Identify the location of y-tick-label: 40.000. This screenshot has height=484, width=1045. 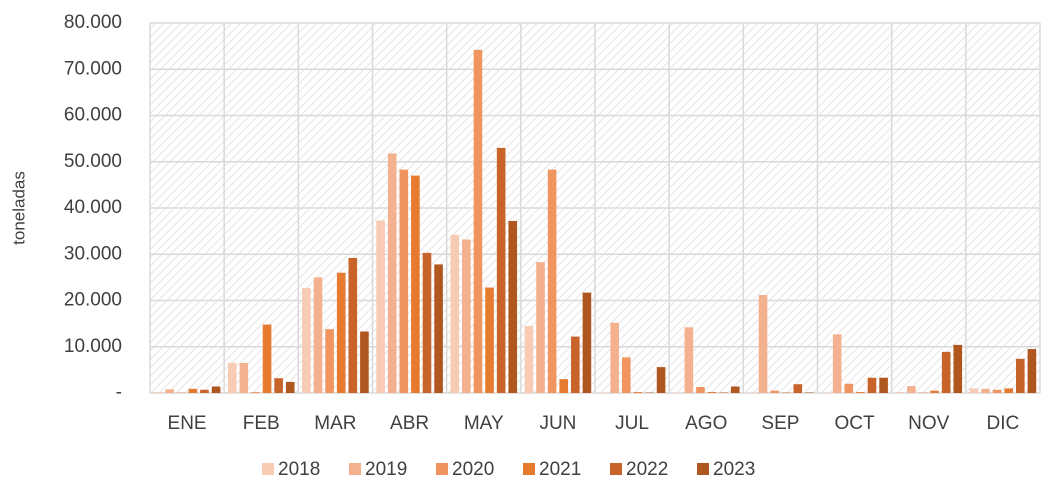
(93, 207).